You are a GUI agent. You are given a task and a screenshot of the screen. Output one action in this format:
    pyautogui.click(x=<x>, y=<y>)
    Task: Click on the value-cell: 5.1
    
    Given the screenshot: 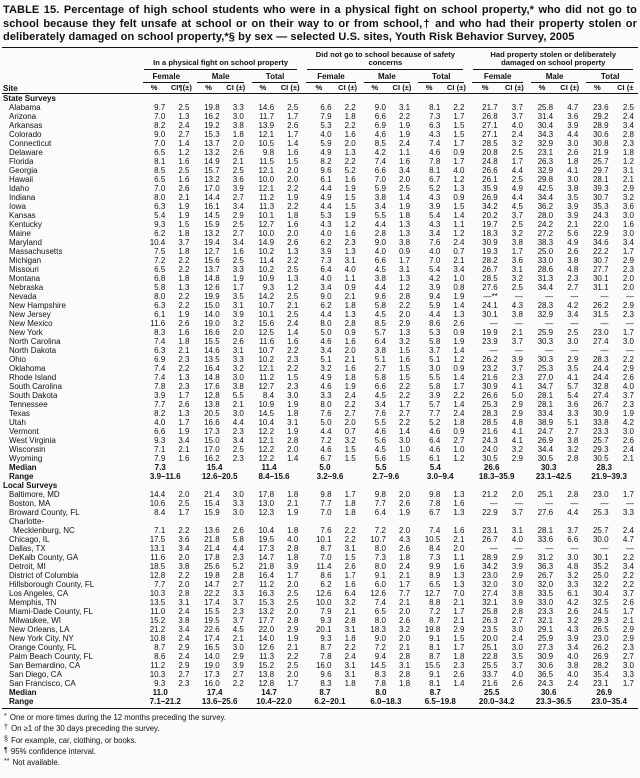 What is the action you would take?
    pyautogui.click(x=435, y=359)
    